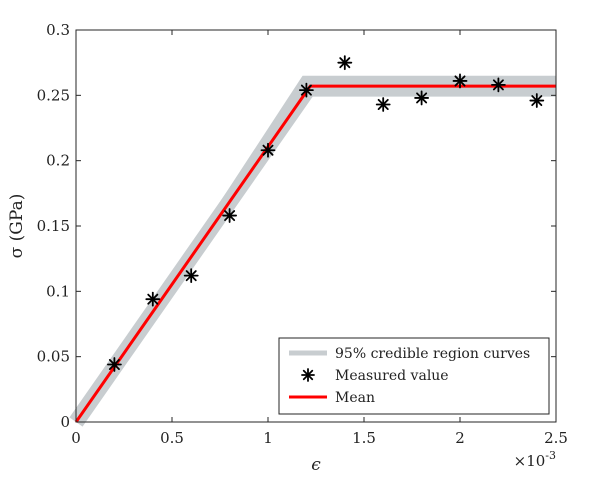  I want to click on y-tick-label: 0.3, so click(58, 30).